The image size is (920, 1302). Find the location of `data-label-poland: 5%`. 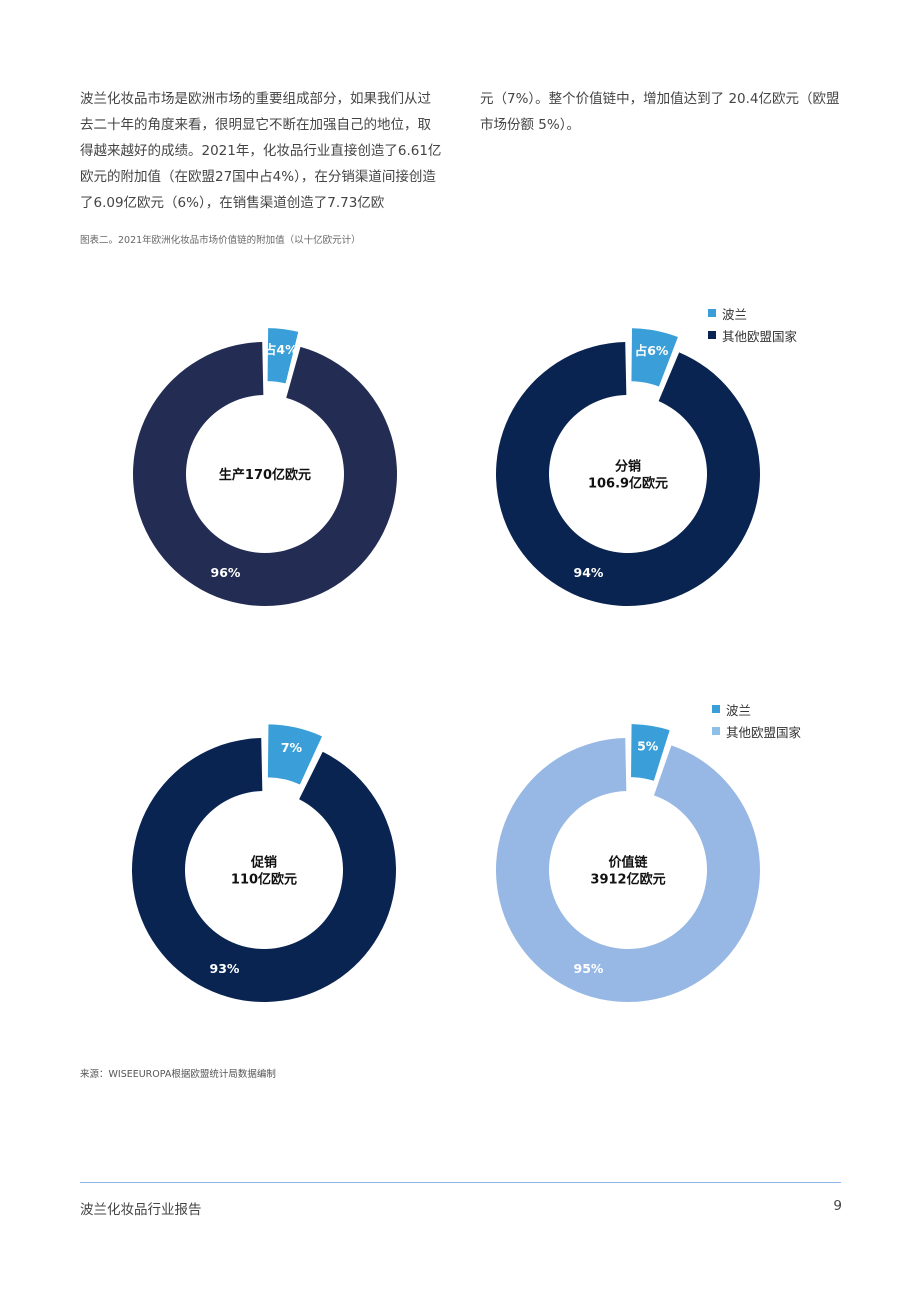

data-label-poland: 5% is located at coordinates (648, 746).